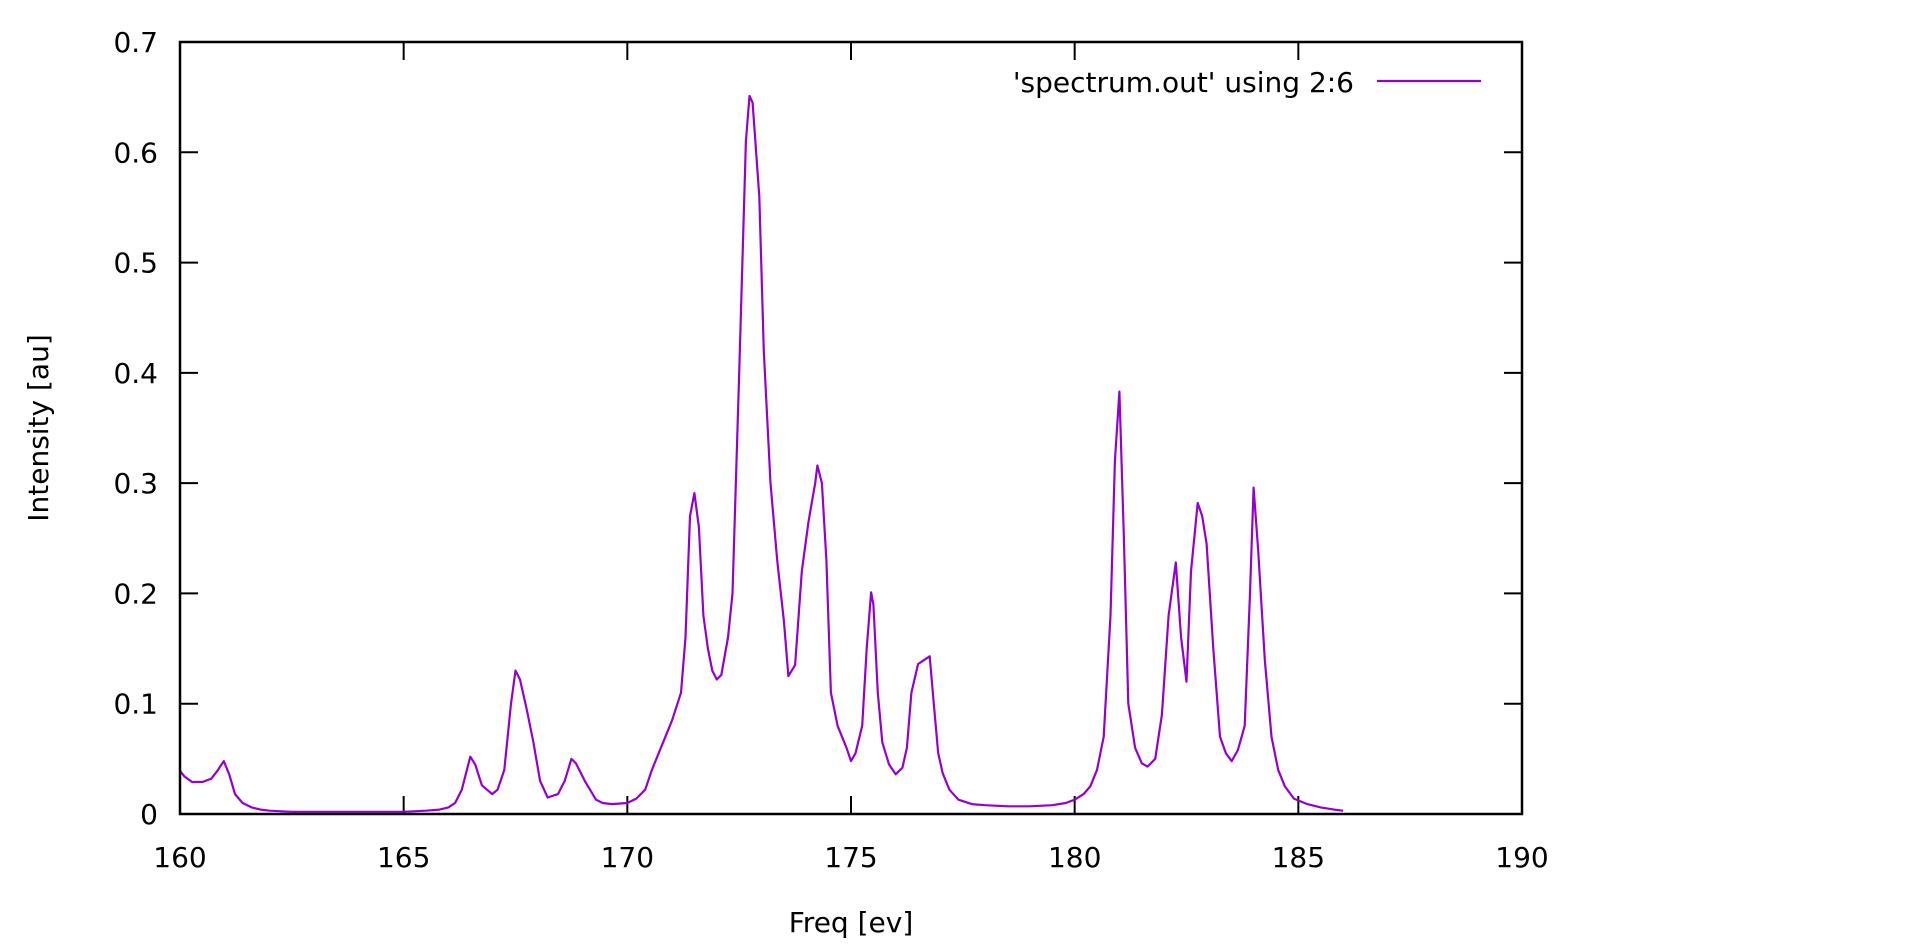 The height and width of the screenshot is (952, 1920). What do you see at coordinates (135, 263) in the screenshot?
I see `y-tick-label: 0.5` at bounding box center [135, 263].